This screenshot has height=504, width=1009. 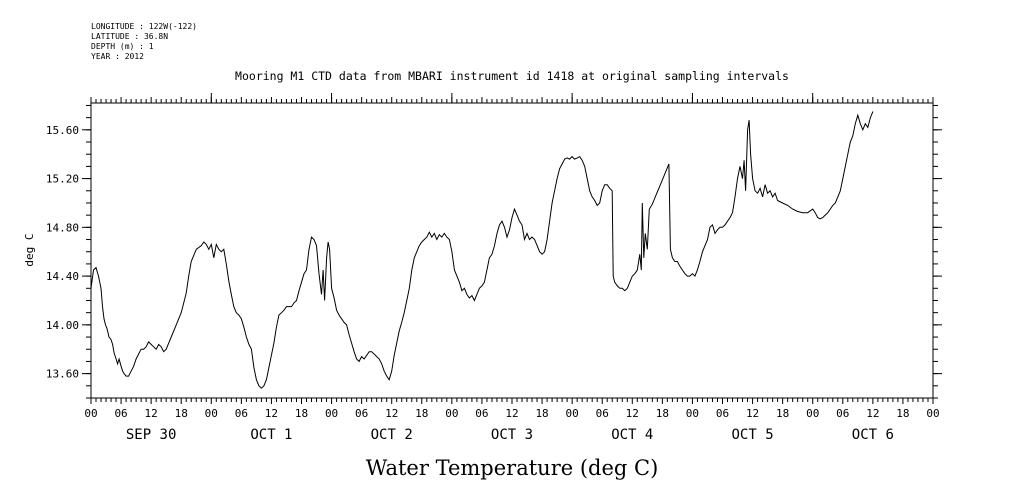 What do you see at coordinates (122, 46) in the screenshot?
I see `depth-label: DEPTH (m) : 1` at bounding box center [122, 46].